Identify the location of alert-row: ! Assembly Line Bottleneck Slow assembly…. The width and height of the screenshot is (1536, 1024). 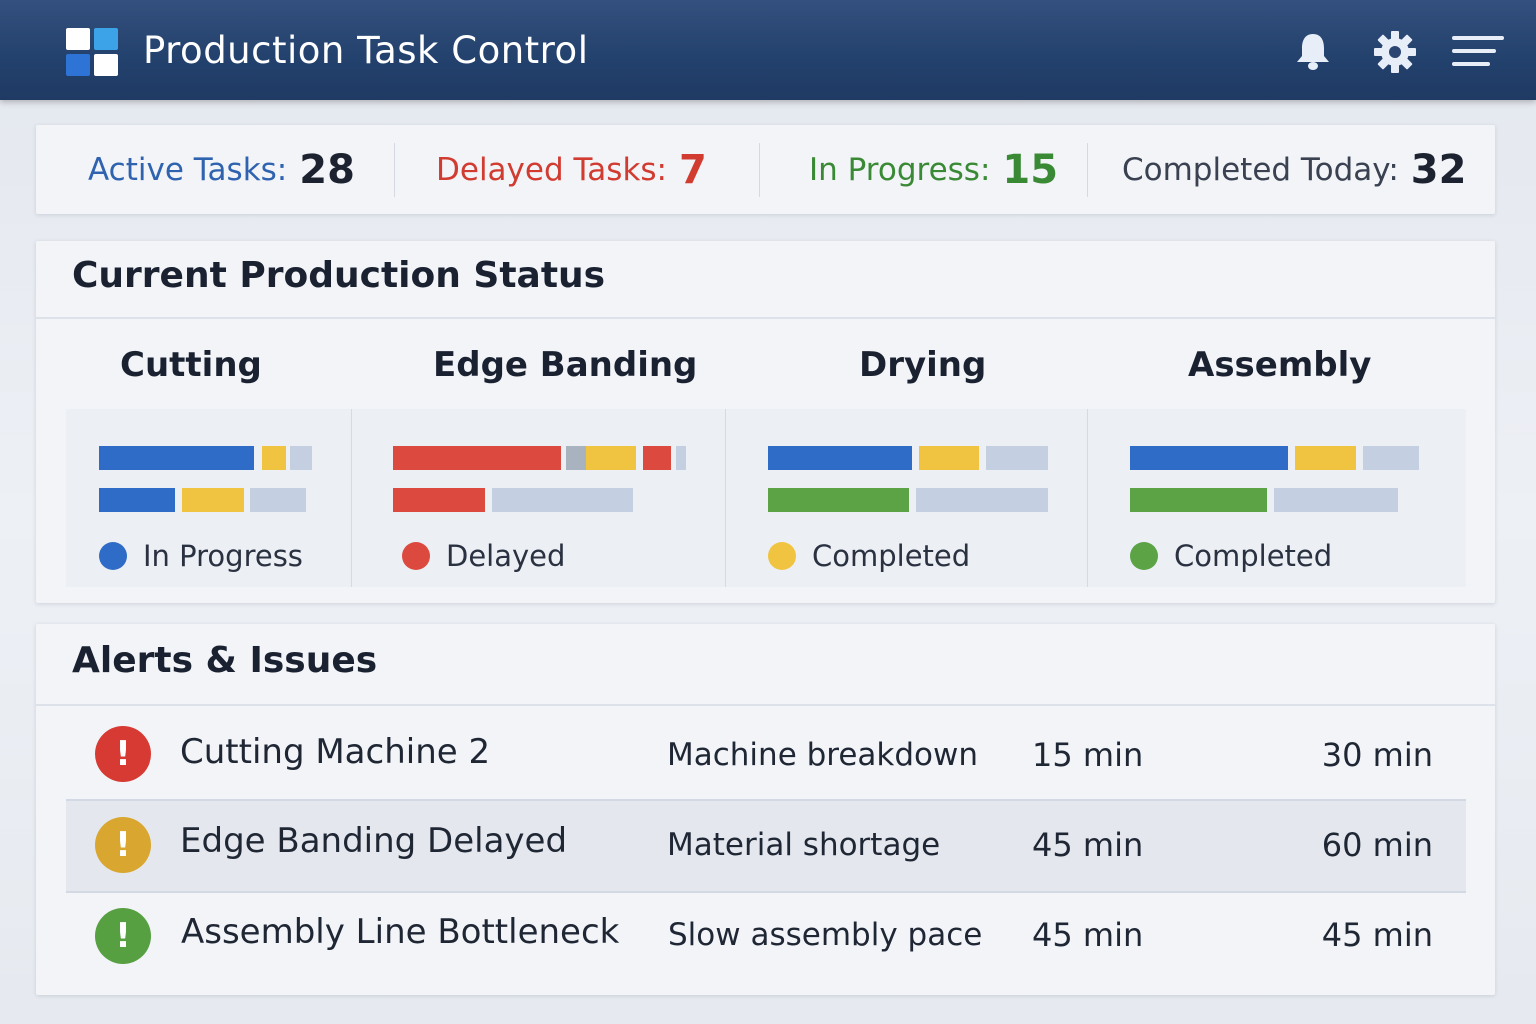
(766, 939).